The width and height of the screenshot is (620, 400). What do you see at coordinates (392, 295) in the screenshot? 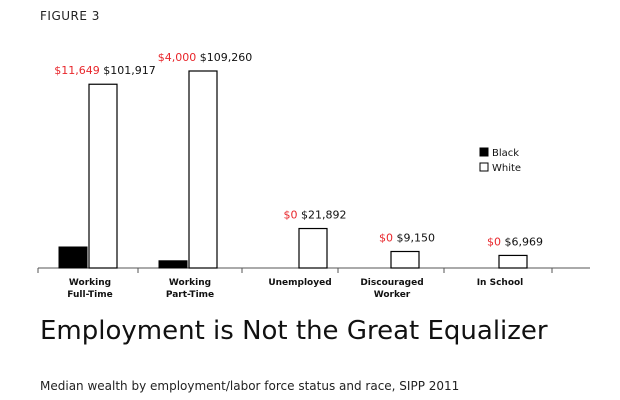
I see `category-label: Worker` at bounding box center [392, 295].